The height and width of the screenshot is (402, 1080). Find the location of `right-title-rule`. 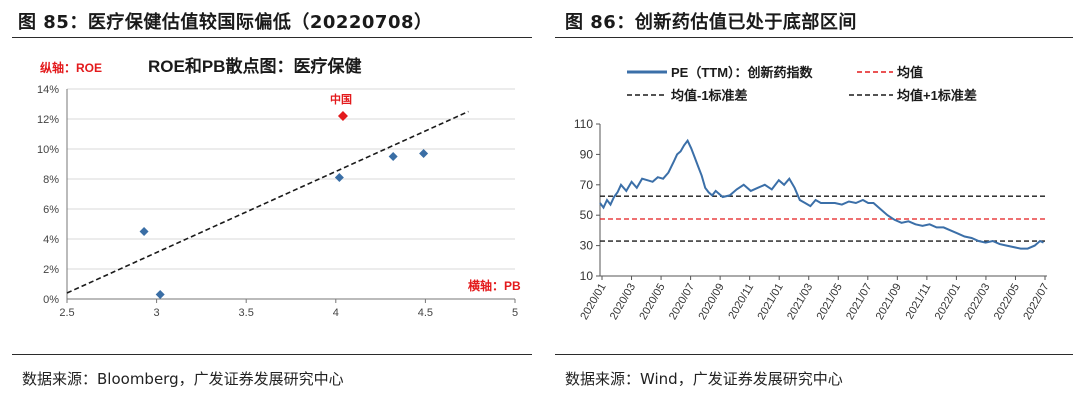

right-title-rule is located at coordinates (814, 37).